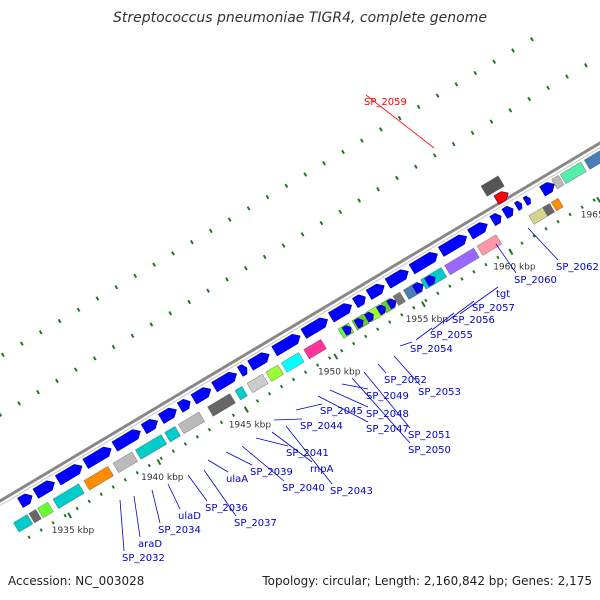  What do you see at coordinates (514, 268) in the screenshot?
I see `scale-label: 1960 kbp` at bounding box center [514, 268].